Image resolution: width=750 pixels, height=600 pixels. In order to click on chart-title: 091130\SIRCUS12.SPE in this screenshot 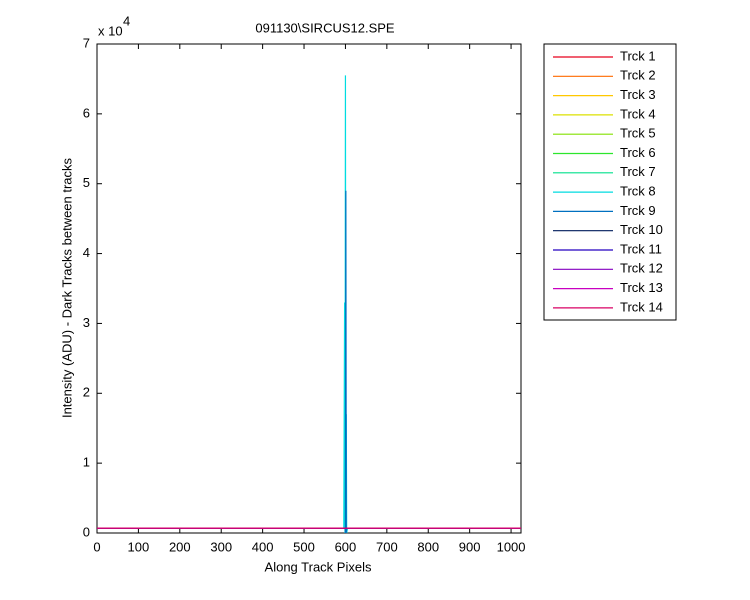, I will do `click(325, 27)`.